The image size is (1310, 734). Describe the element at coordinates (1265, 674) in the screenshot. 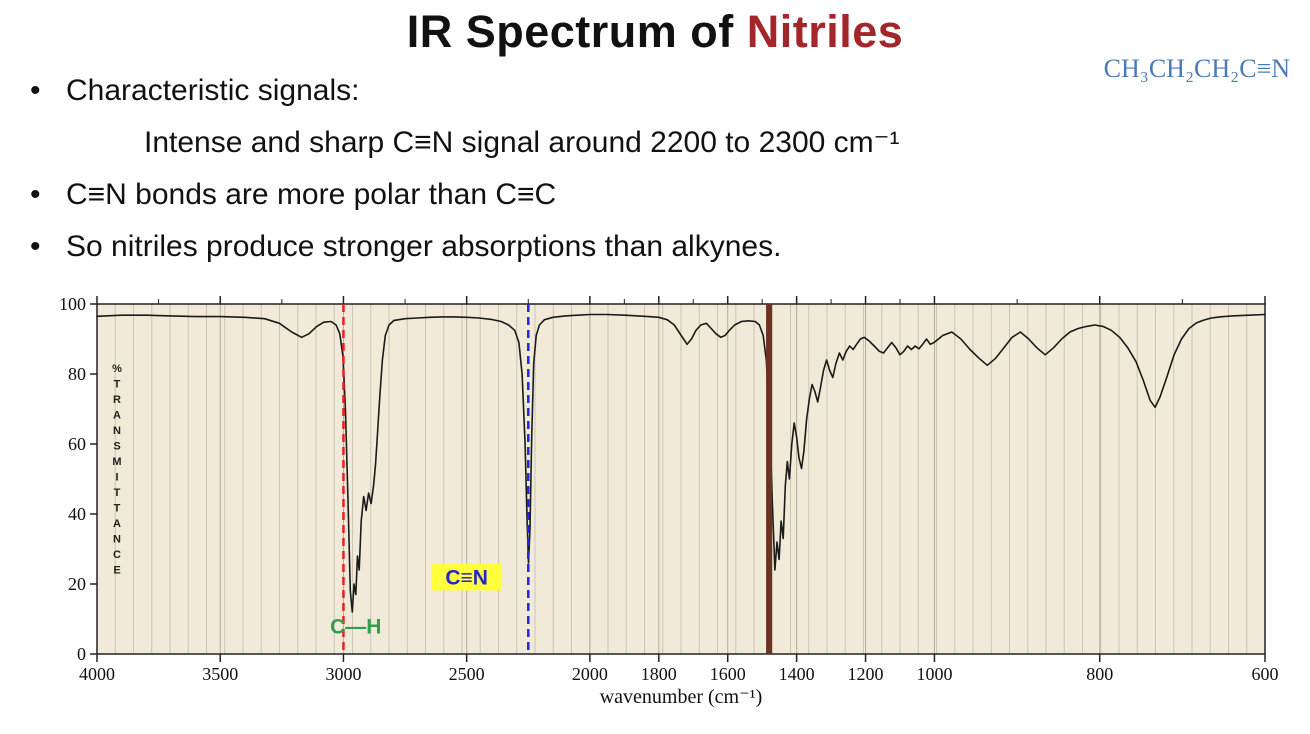

I see `x-tick-label: 600` at that location.